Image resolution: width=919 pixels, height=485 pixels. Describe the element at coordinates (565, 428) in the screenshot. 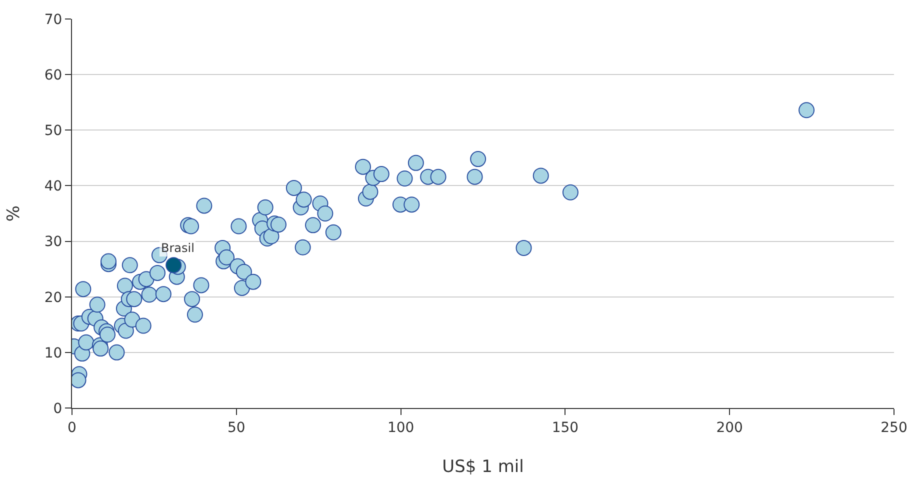

I see `x-tick-label: 150` at that location.